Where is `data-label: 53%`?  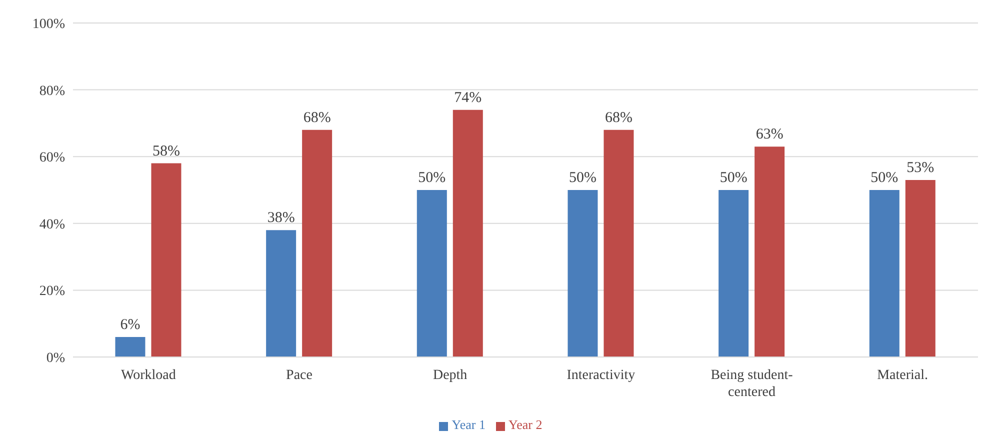
data-label: 53% is located at coordinates (920, 168).